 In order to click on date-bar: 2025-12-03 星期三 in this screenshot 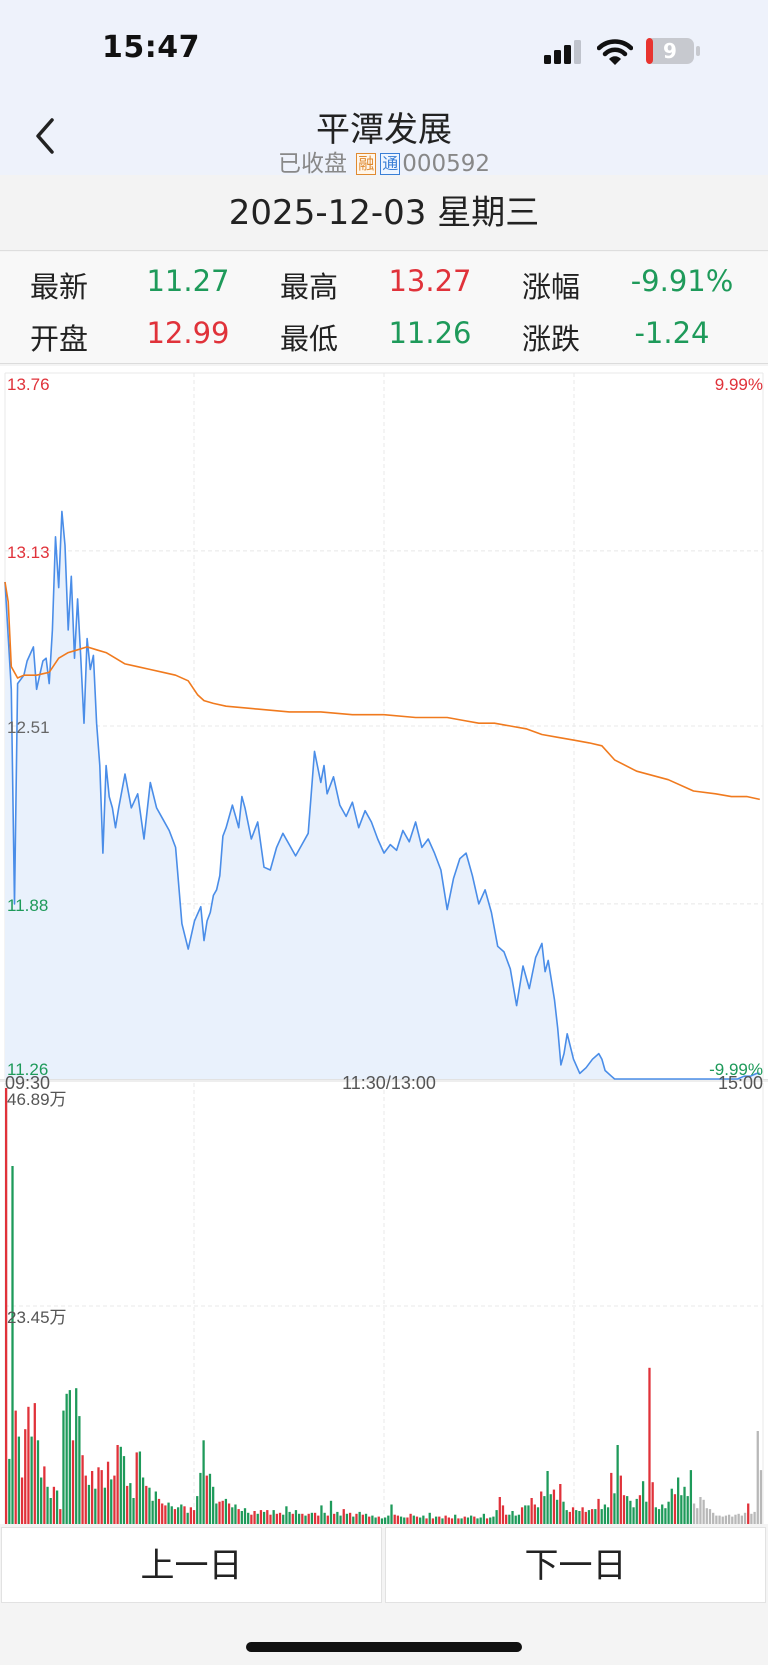, I will do `click(384, 213)`.